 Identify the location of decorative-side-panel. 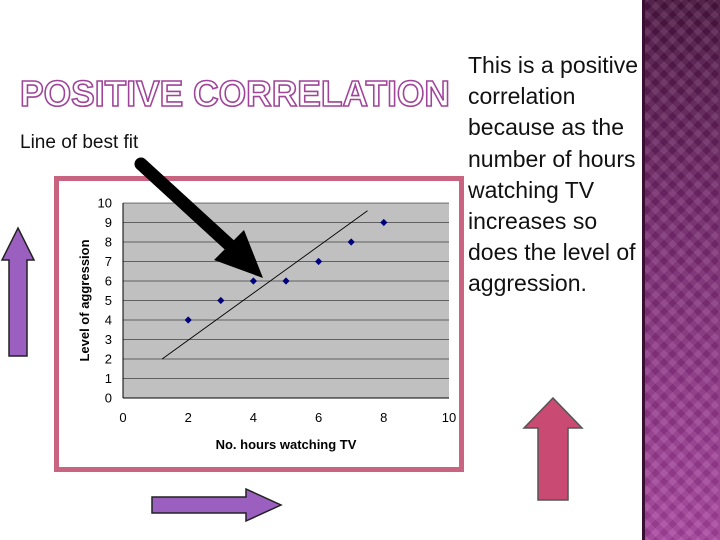
(681, 270).